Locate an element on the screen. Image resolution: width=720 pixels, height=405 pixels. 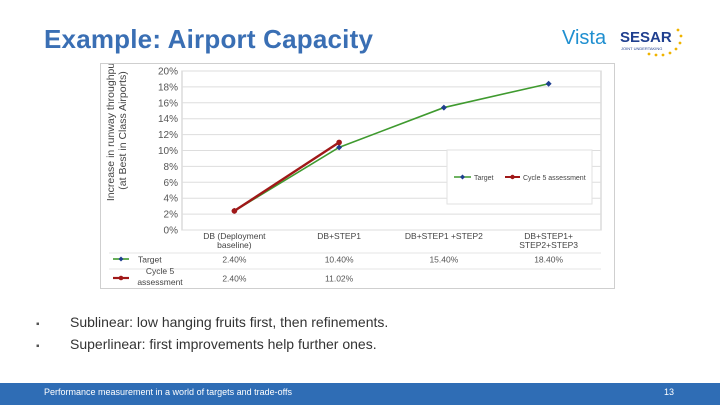
x-category-label: DB+STEP1+ is located at coordinates (548, 236).